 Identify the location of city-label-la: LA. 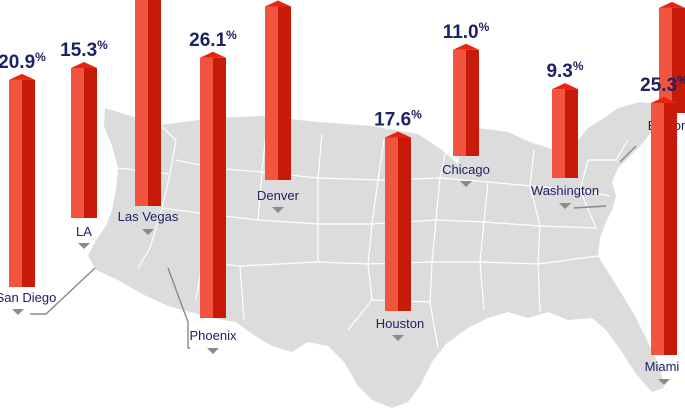
(84, 231).